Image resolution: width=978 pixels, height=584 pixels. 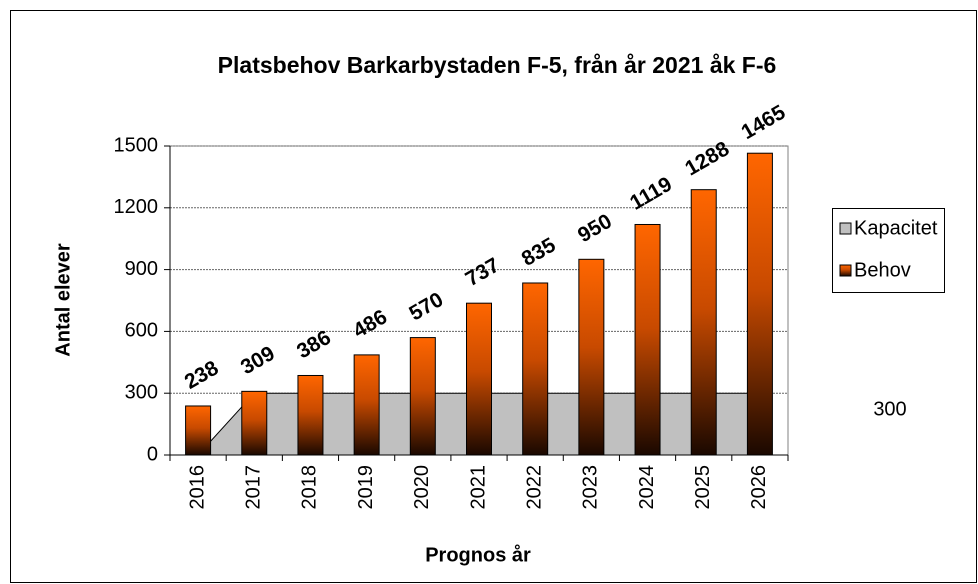 I want to click on y-tick-label: 1200, so click(x=136, y=207).